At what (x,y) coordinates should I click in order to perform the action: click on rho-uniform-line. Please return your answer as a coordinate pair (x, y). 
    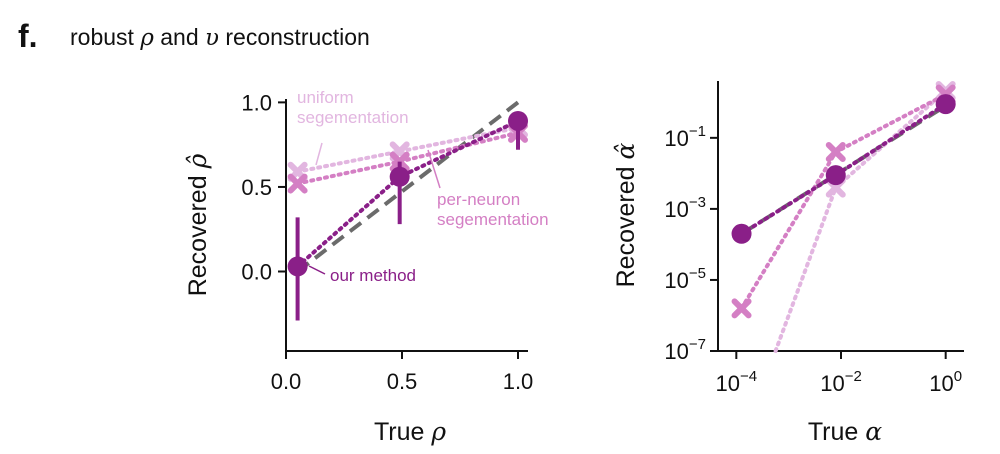
    Looking at the image, I should click on (407, 149).